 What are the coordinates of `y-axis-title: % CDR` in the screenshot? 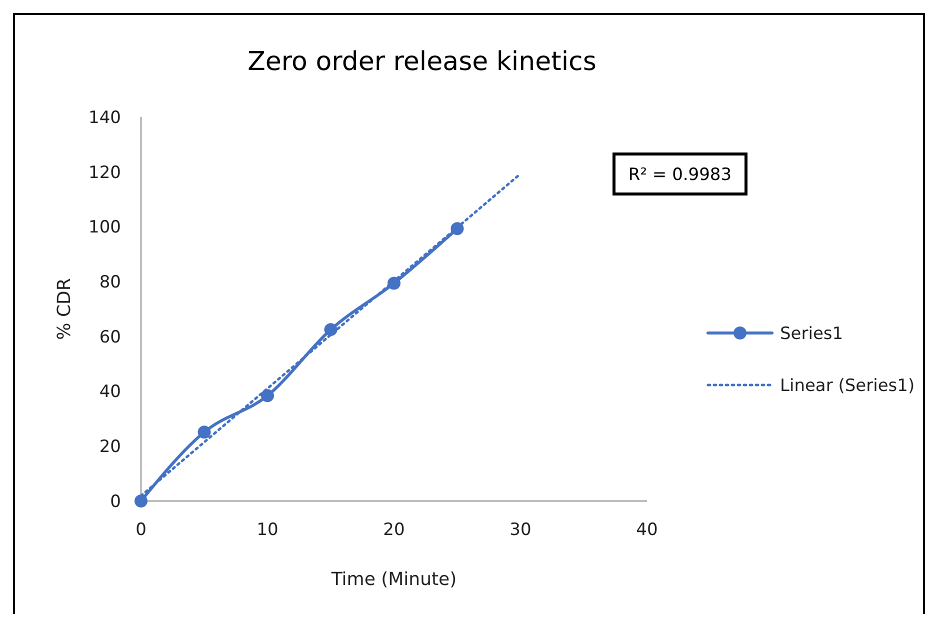 It's located at (64, 309).